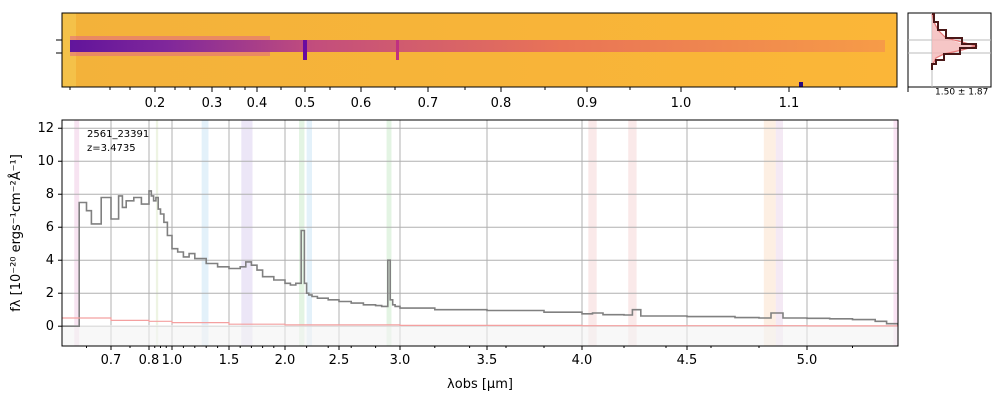  Describe the element at coordinates (172, 360) in the screenshot. I see `x-tick-label: 1.0` at that location.